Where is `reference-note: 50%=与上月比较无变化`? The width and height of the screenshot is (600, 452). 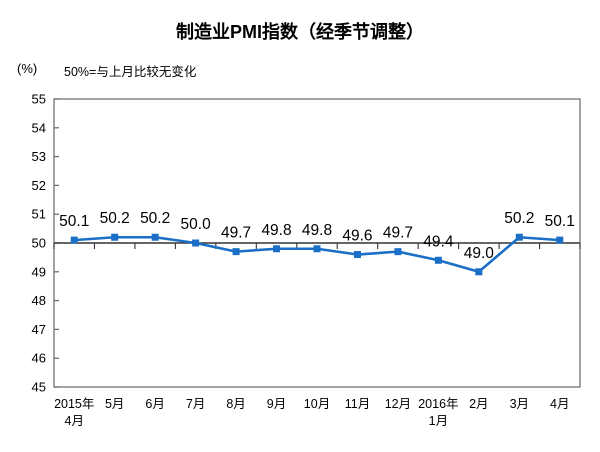
reference-note: 50%=与上月比较无变化 is located at coordinates (130, 72).